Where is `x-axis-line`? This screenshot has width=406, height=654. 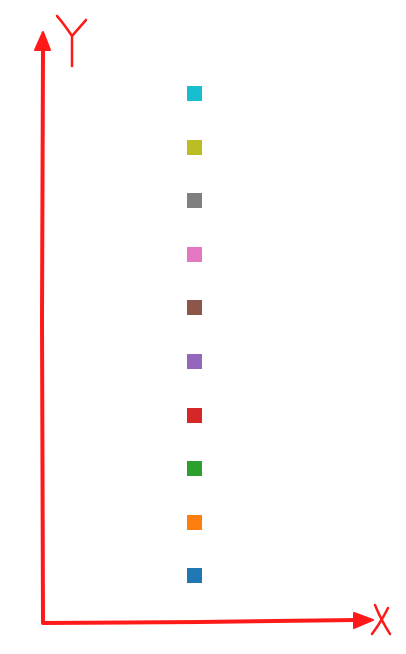 x-axis-line is located at coordinates (199, 621).